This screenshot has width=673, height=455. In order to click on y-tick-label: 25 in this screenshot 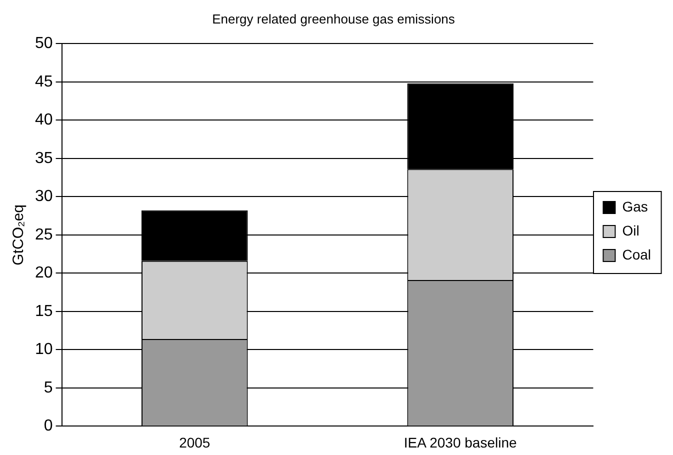, I will do `click(44, 235)`.